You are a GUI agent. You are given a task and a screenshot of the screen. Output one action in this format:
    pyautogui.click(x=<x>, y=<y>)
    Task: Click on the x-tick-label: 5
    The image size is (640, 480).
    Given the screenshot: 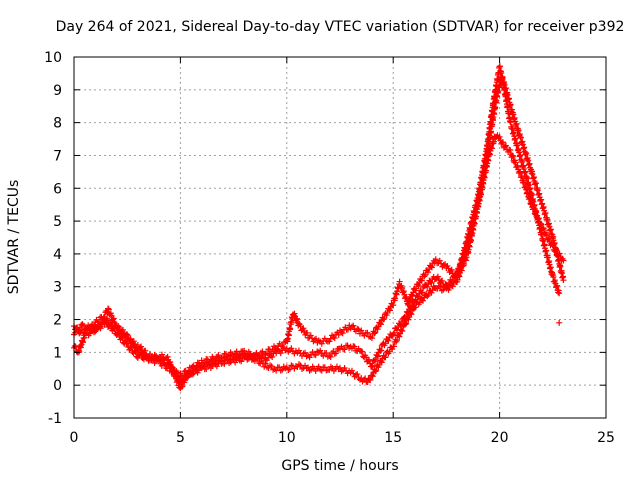 What is the action you would take?
    pyautogui.click(x=180, y=438)
    